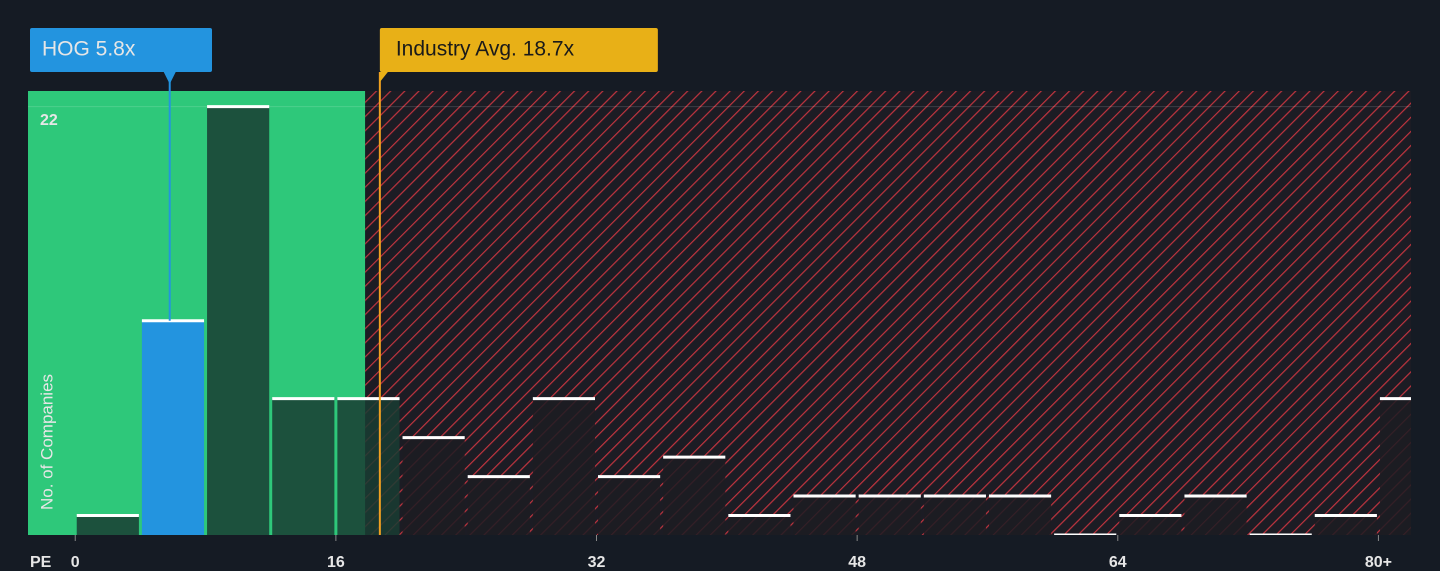 This screenshot has width=1440, height=571. Describe the element at coordinates (41, 562) in the screenshot. I see `x-axis-label: PE` at that location.